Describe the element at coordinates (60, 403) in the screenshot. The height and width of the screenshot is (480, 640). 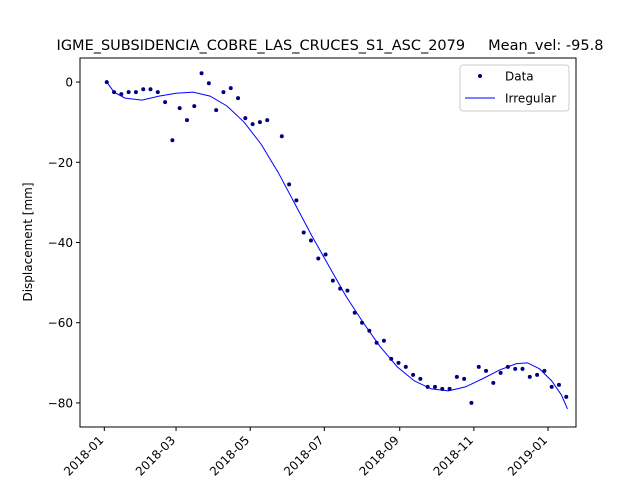
I see `y-tick-label: −80` at that location.